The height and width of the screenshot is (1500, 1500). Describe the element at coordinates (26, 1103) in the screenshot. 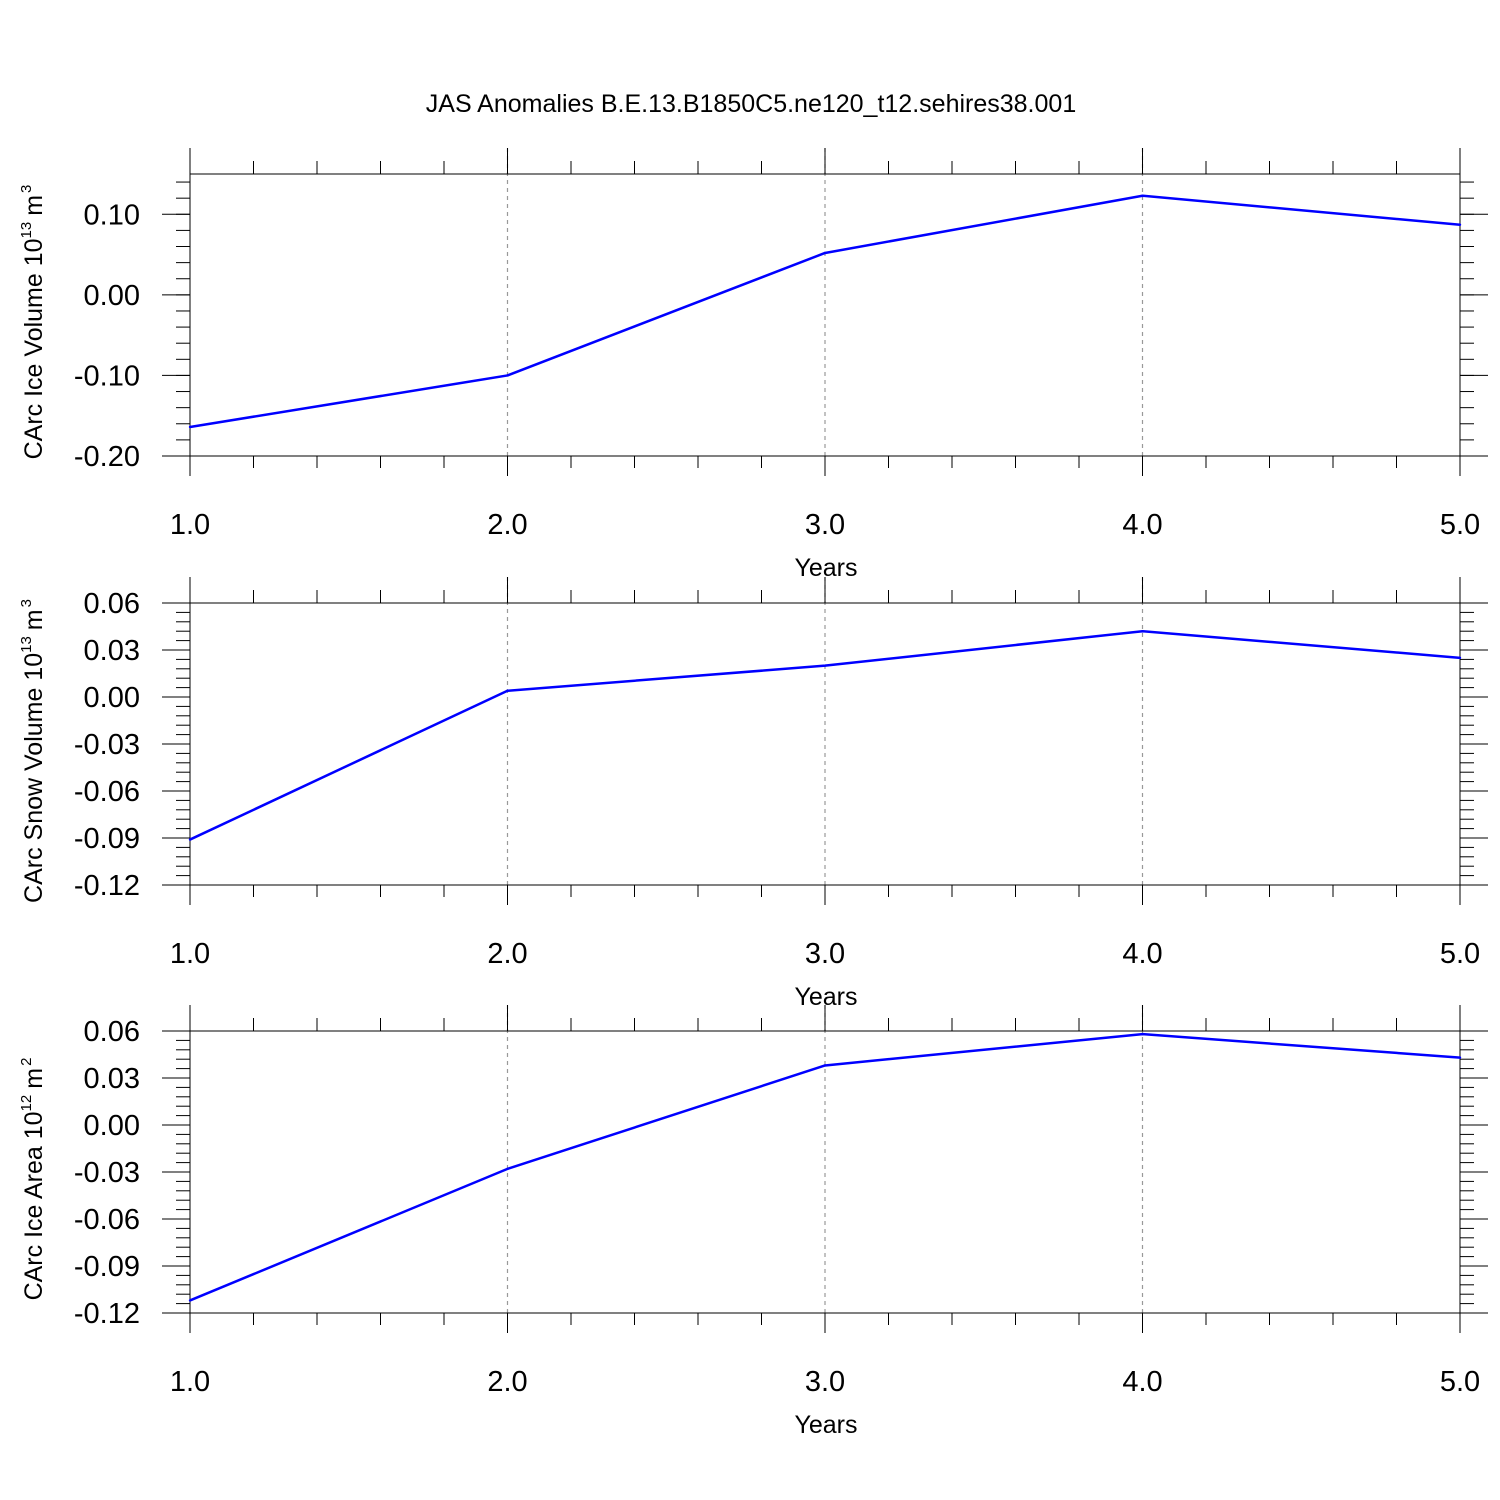

I see `y-axis-label-exponent: 12` at that location.